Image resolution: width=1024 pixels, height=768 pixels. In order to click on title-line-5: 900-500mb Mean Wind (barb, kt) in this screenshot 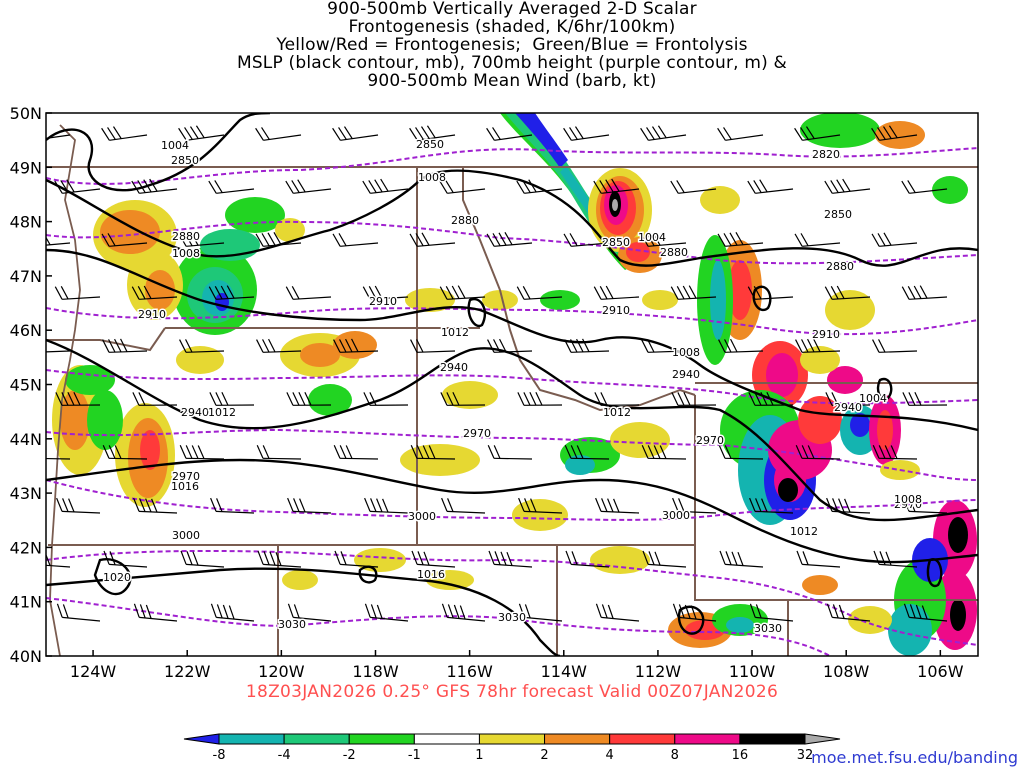, I will do `click(512, 81)`.